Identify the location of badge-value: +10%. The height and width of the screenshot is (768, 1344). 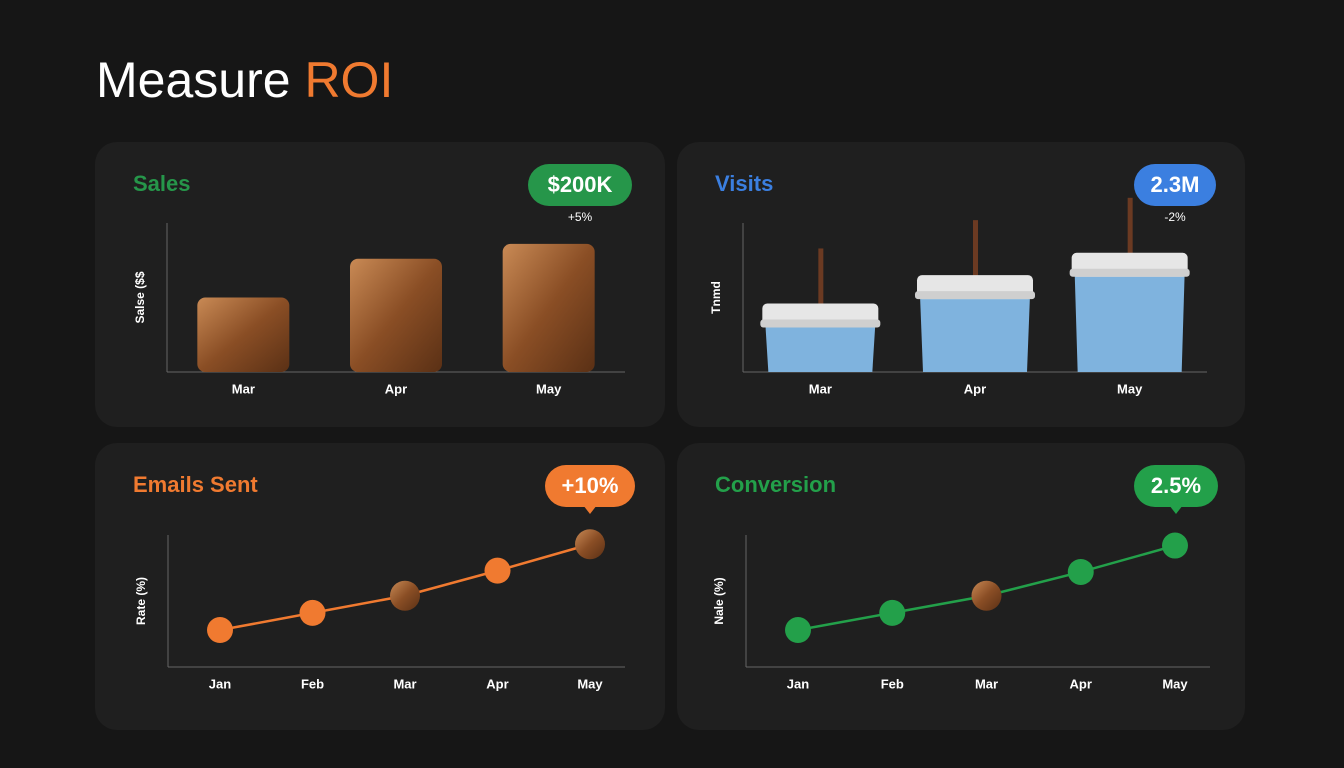
(590, 485).